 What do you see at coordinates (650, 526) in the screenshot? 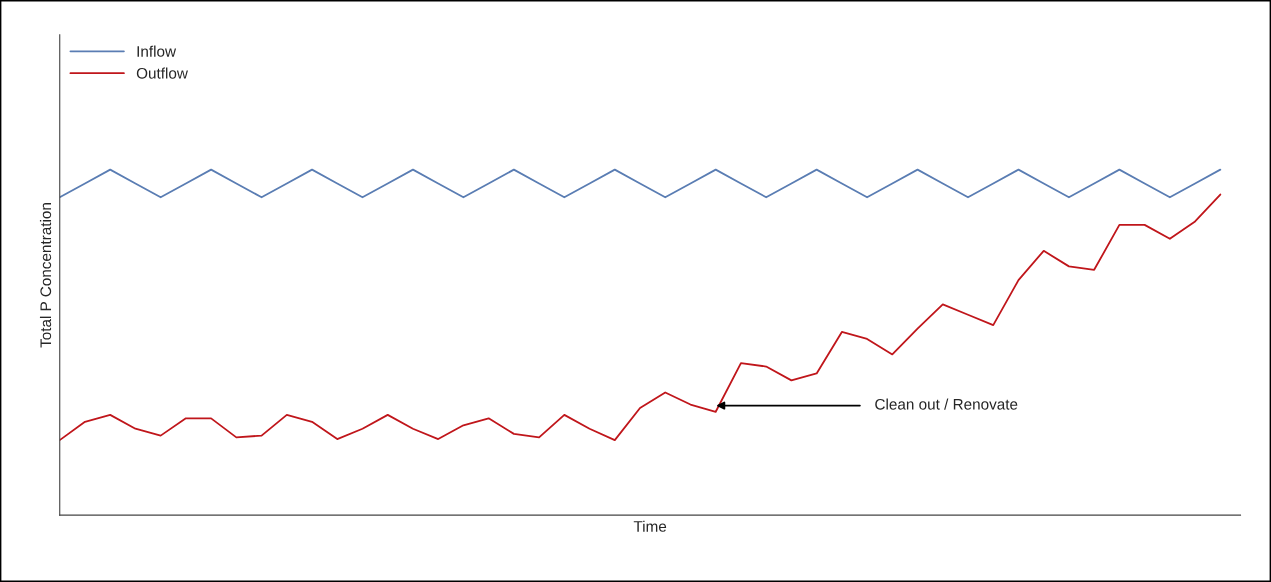
I see `x-axis-title: Time` at bounding box center [650, 526].